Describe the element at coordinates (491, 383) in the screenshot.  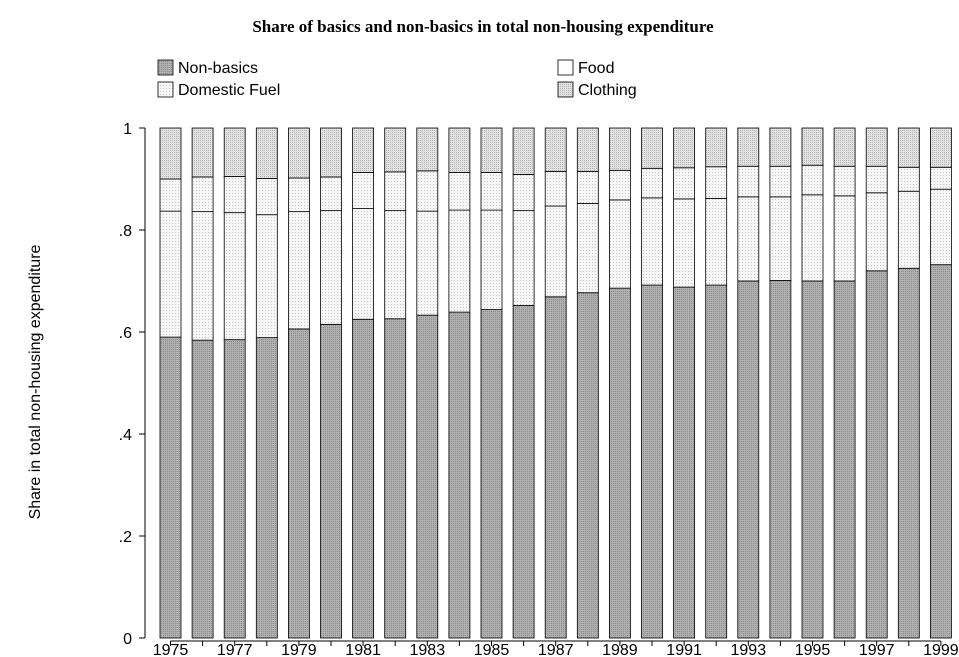
I see `bar-stack-1985` at that location.